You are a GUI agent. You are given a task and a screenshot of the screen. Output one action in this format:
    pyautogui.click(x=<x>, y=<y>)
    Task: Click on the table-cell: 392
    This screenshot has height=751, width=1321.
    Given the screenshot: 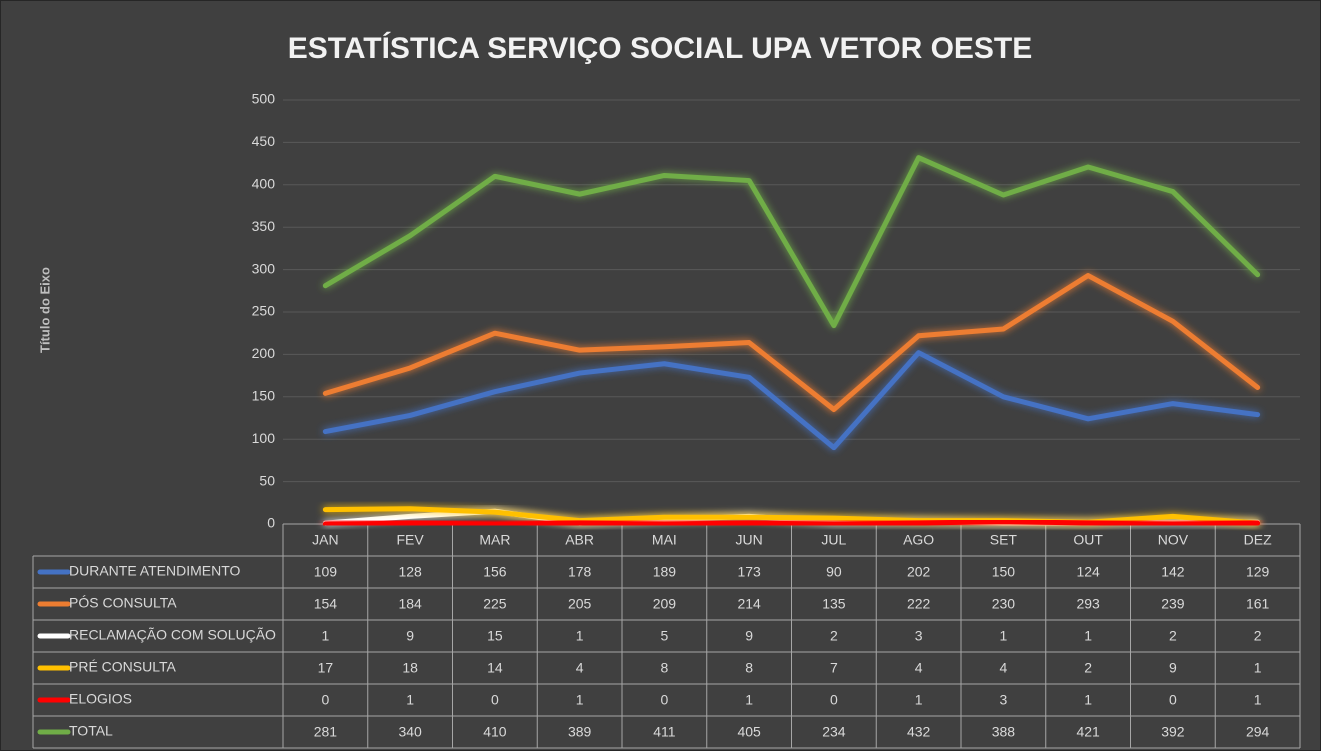 What is the action you would take?
    pyautogui.click(x=1173, y=732)
    